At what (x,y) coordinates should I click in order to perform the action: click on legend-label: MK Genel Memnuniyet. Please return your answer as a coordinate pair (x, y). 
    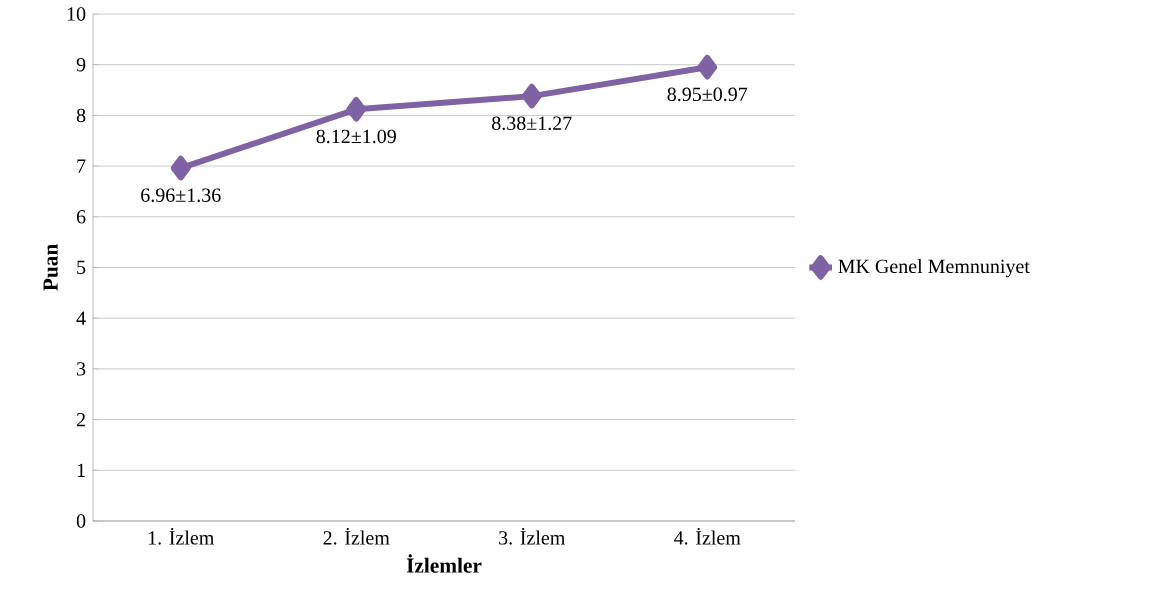
    Looking at the image, I should click on (934, 268).